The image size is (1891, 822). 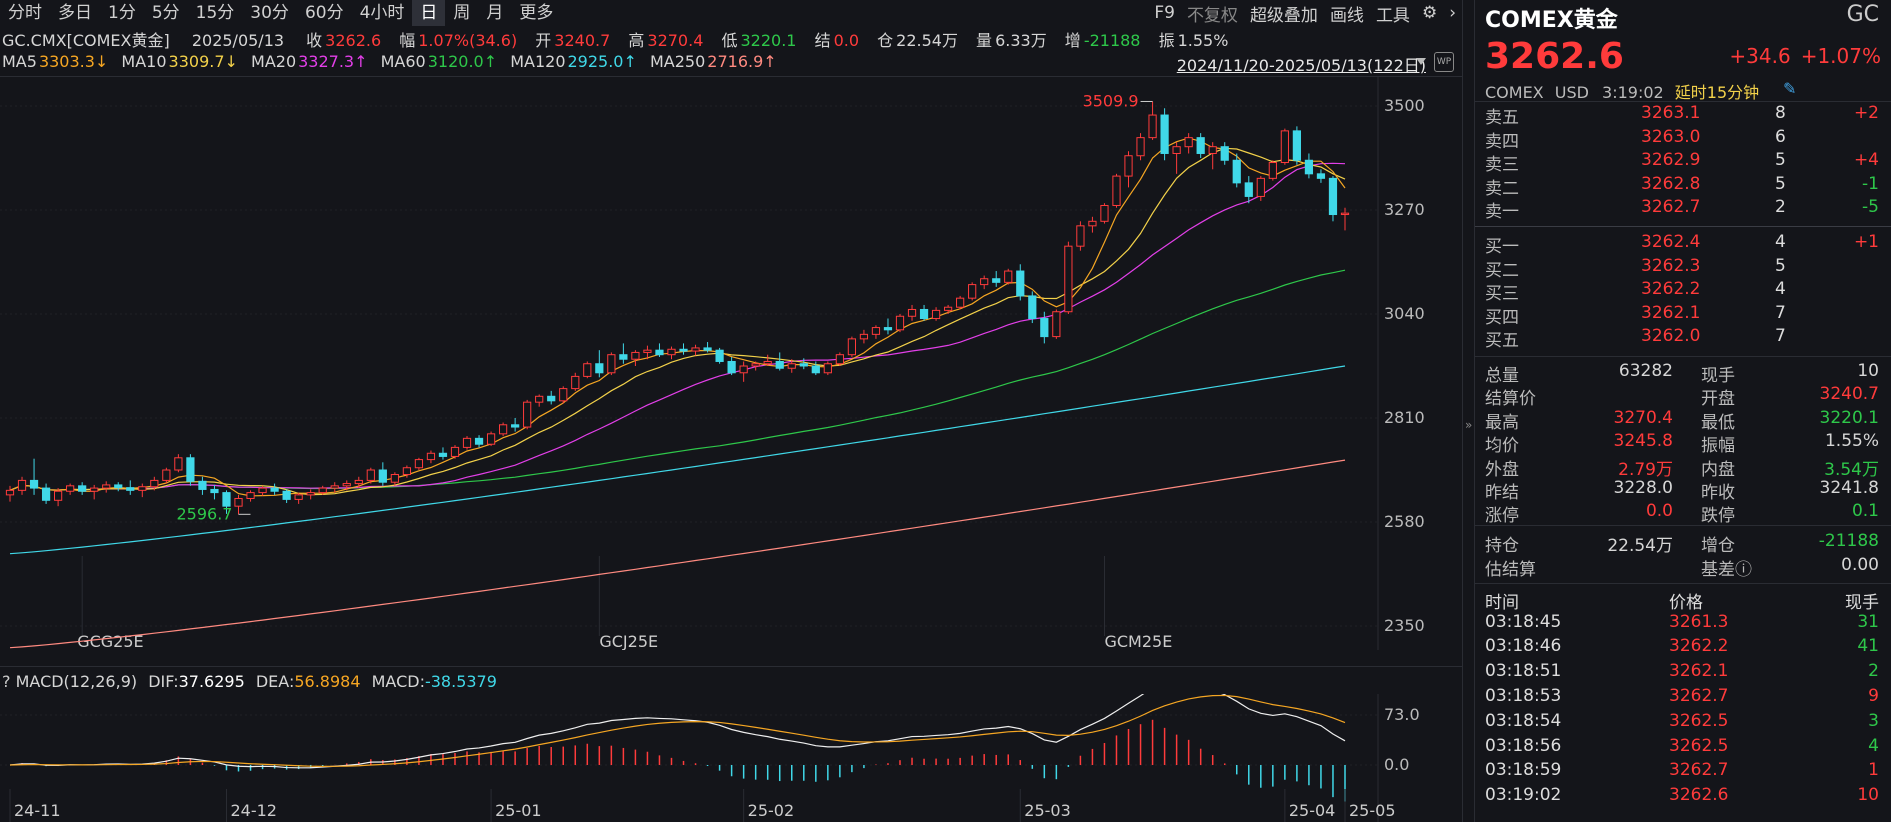 I want to click on tool-button-3: 画线, so click(x=1346, y=15).